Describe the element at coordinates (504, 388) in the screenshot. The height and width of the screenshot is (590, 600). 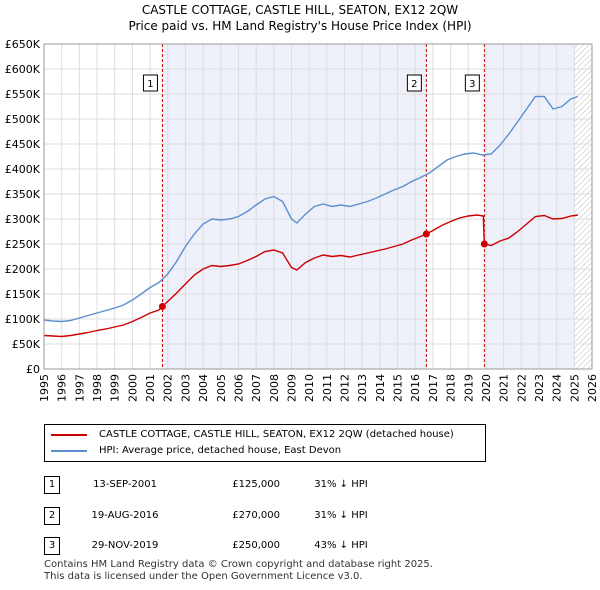
I see `x-tick-label: 2021` at that location.